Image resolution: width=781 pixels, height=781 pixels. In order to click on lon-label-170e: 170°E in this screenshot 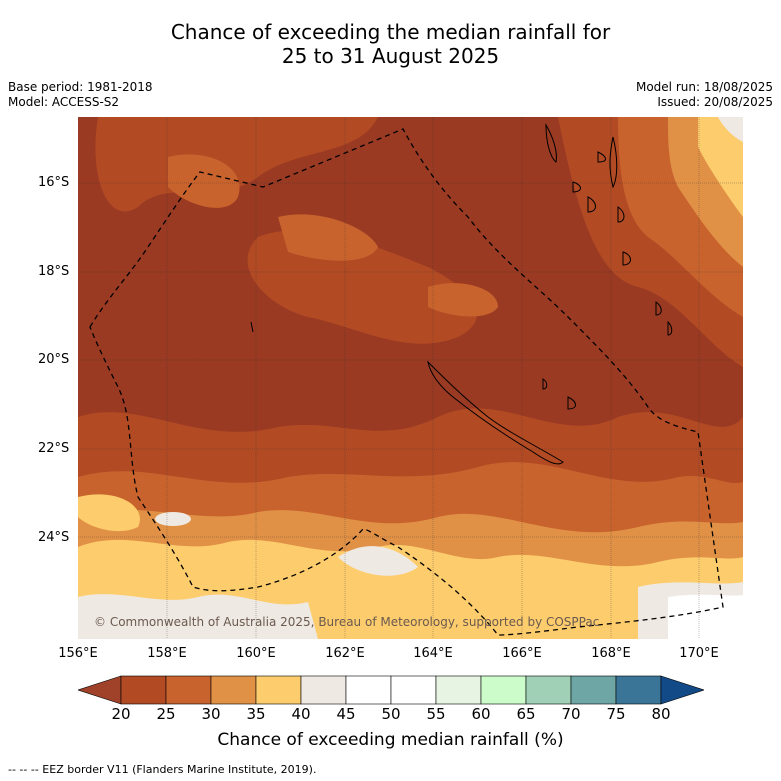, I will do `click(699, 653)`.